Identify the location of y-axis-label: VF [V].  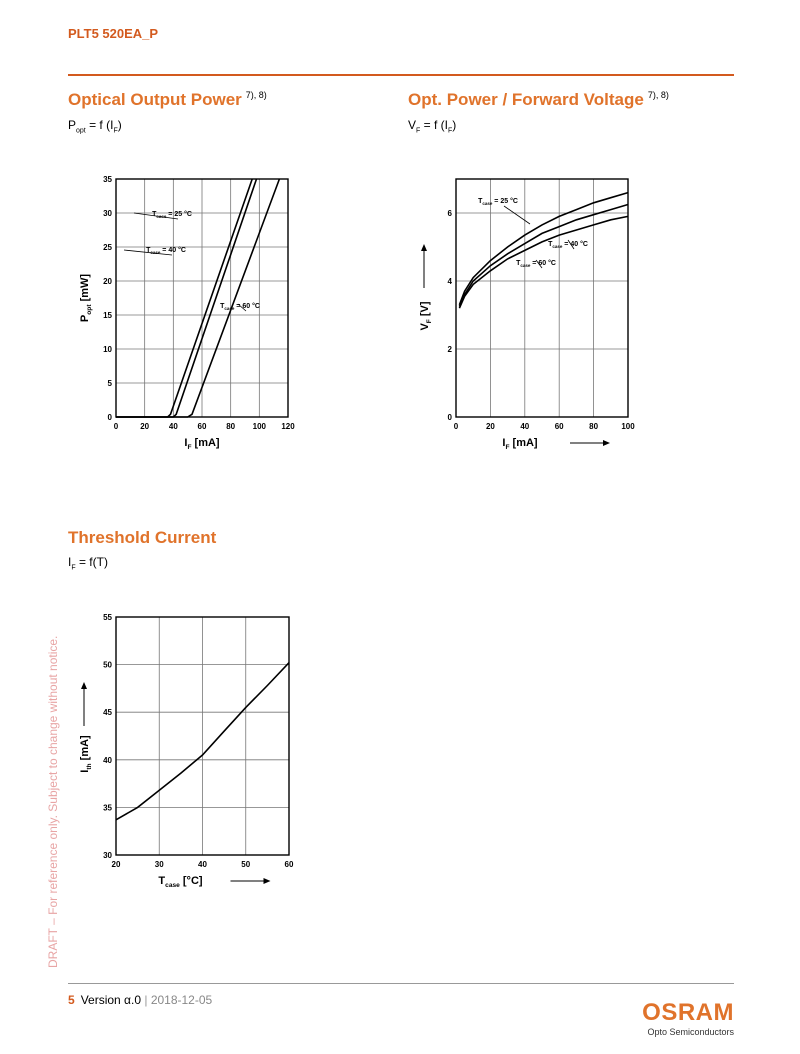
(426, 315).